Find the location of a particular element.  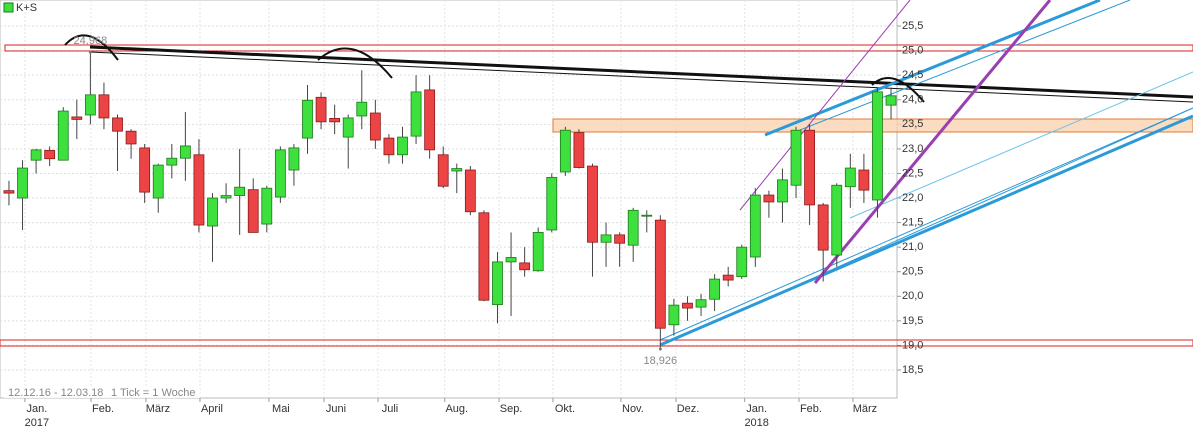

y-tick-label: 24,0 is located at coordinates (912, 100).